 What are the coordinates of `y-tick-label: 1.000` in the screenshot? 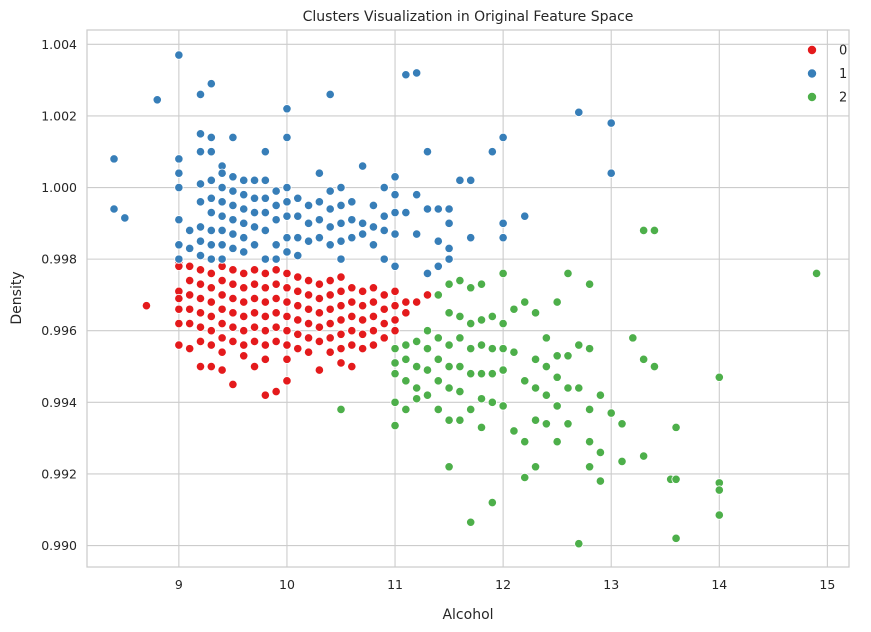 It's located at (59, 187).